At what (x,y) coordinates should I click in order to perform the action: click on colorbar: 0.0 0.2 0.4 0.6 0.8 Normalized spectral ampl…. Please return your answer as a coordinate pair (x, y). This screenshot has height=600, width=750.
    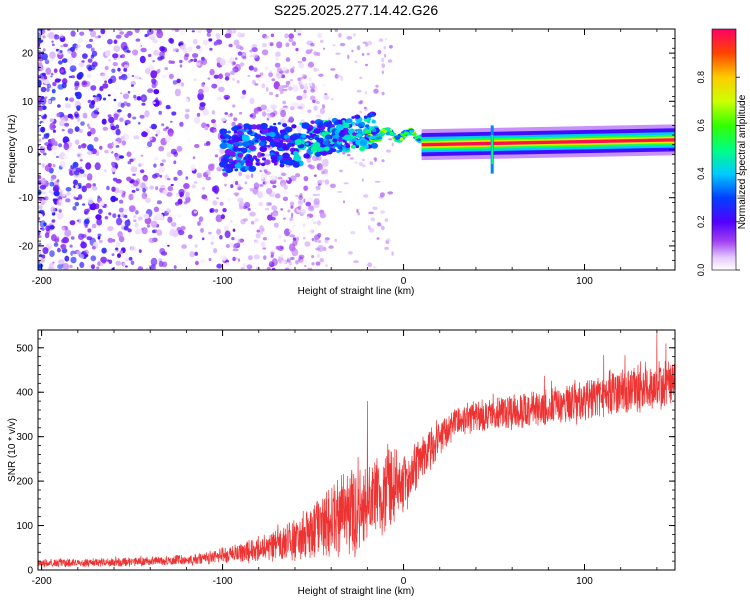
    Looking at the image, I should click on (722, 152).